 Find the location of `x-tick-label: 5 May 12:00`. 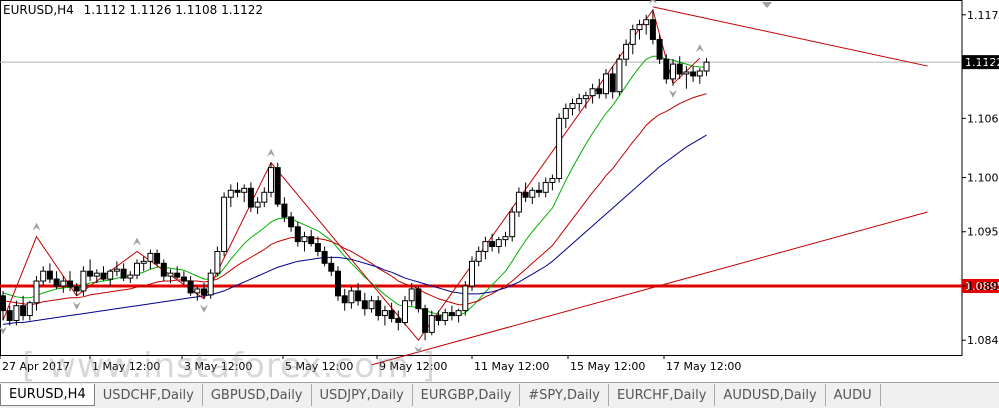

x-tick-label: 5 May 12:00 is located at coordinates (319, 366).